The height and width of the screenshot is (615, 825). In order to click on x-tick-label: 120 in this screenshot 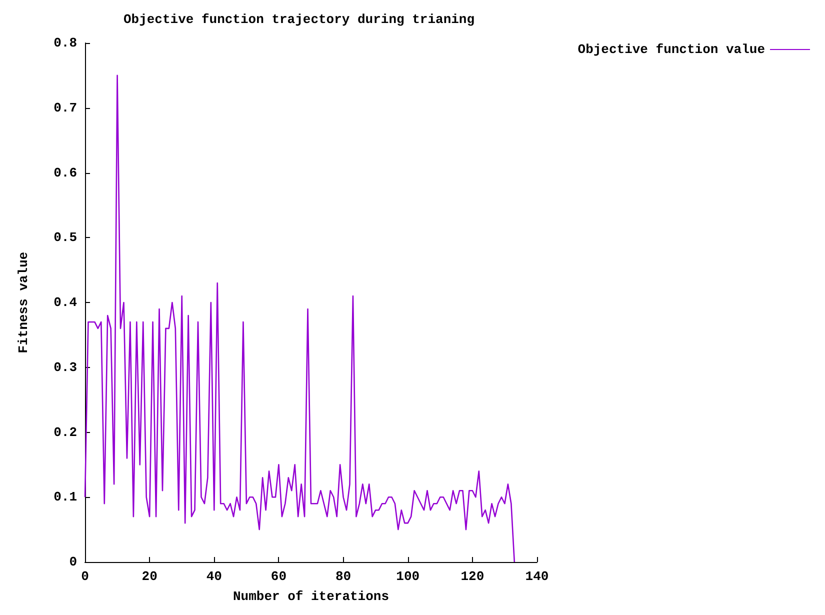, I will do `click(472, 576)`.